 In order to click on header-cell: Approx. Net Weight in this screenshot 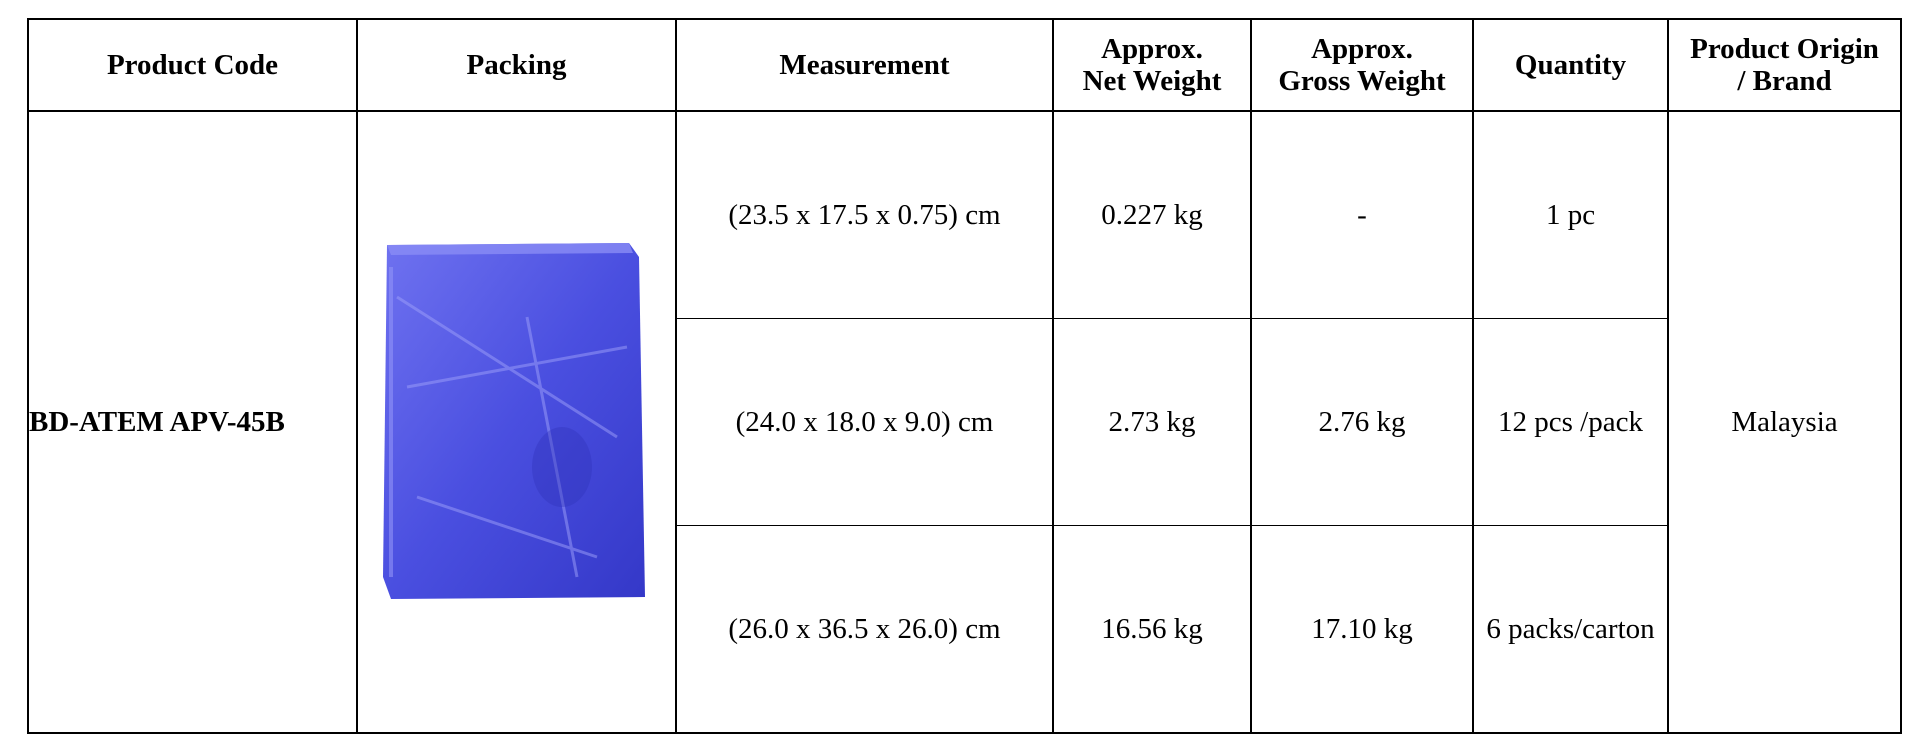, I will do `click(1152, 65)`.